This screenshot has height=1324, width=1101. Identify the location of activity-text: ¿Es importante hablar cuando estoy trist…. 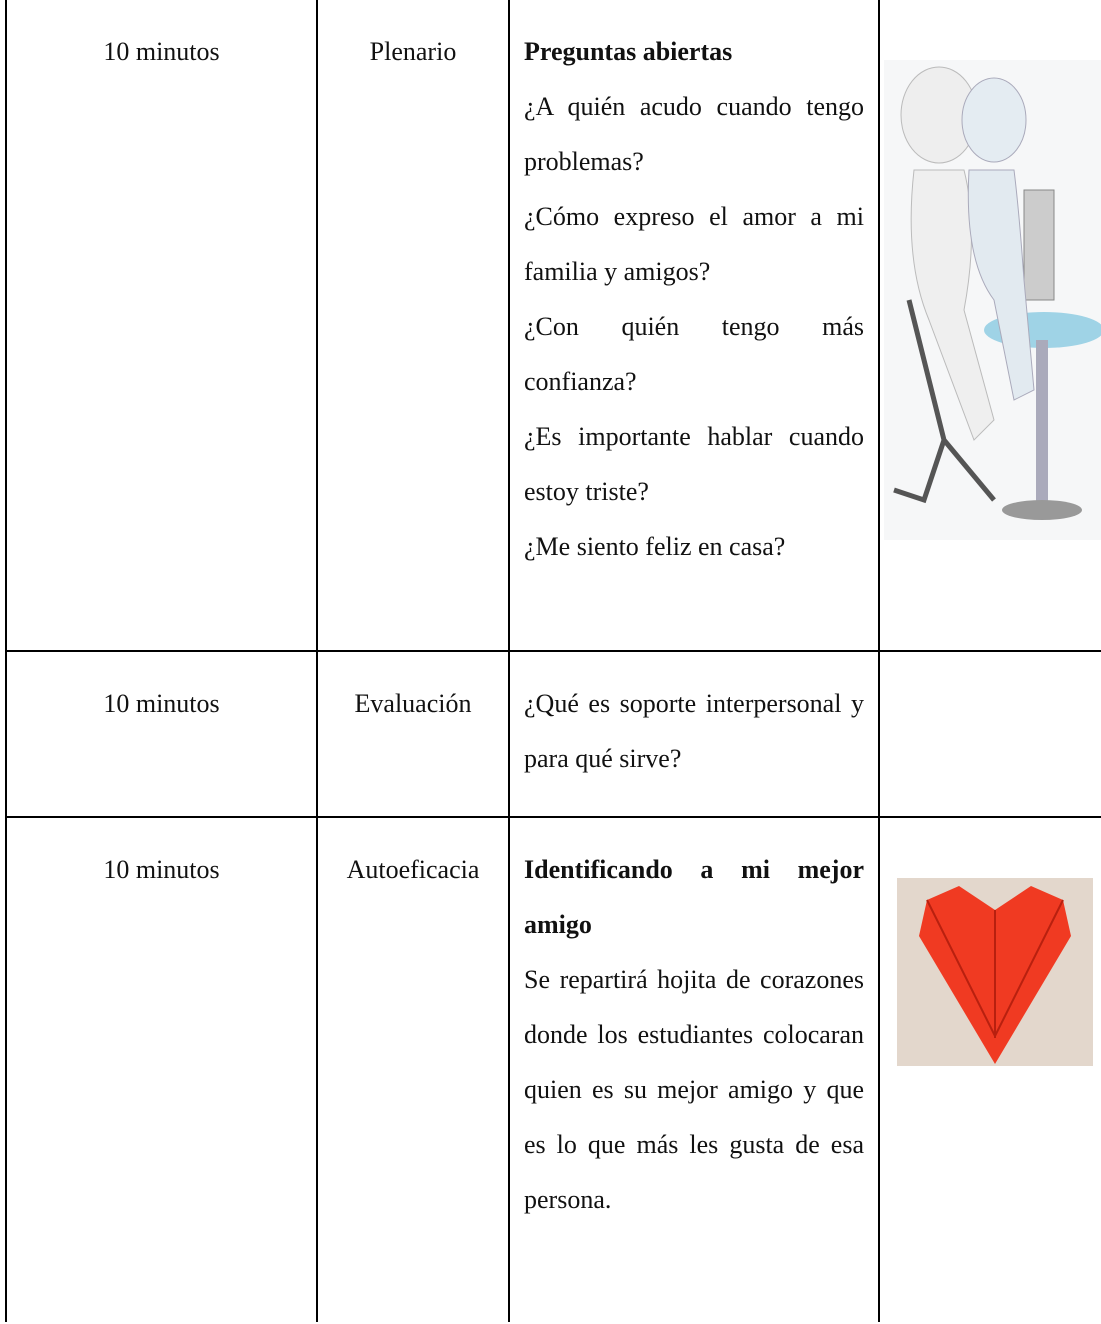
(694, 464).